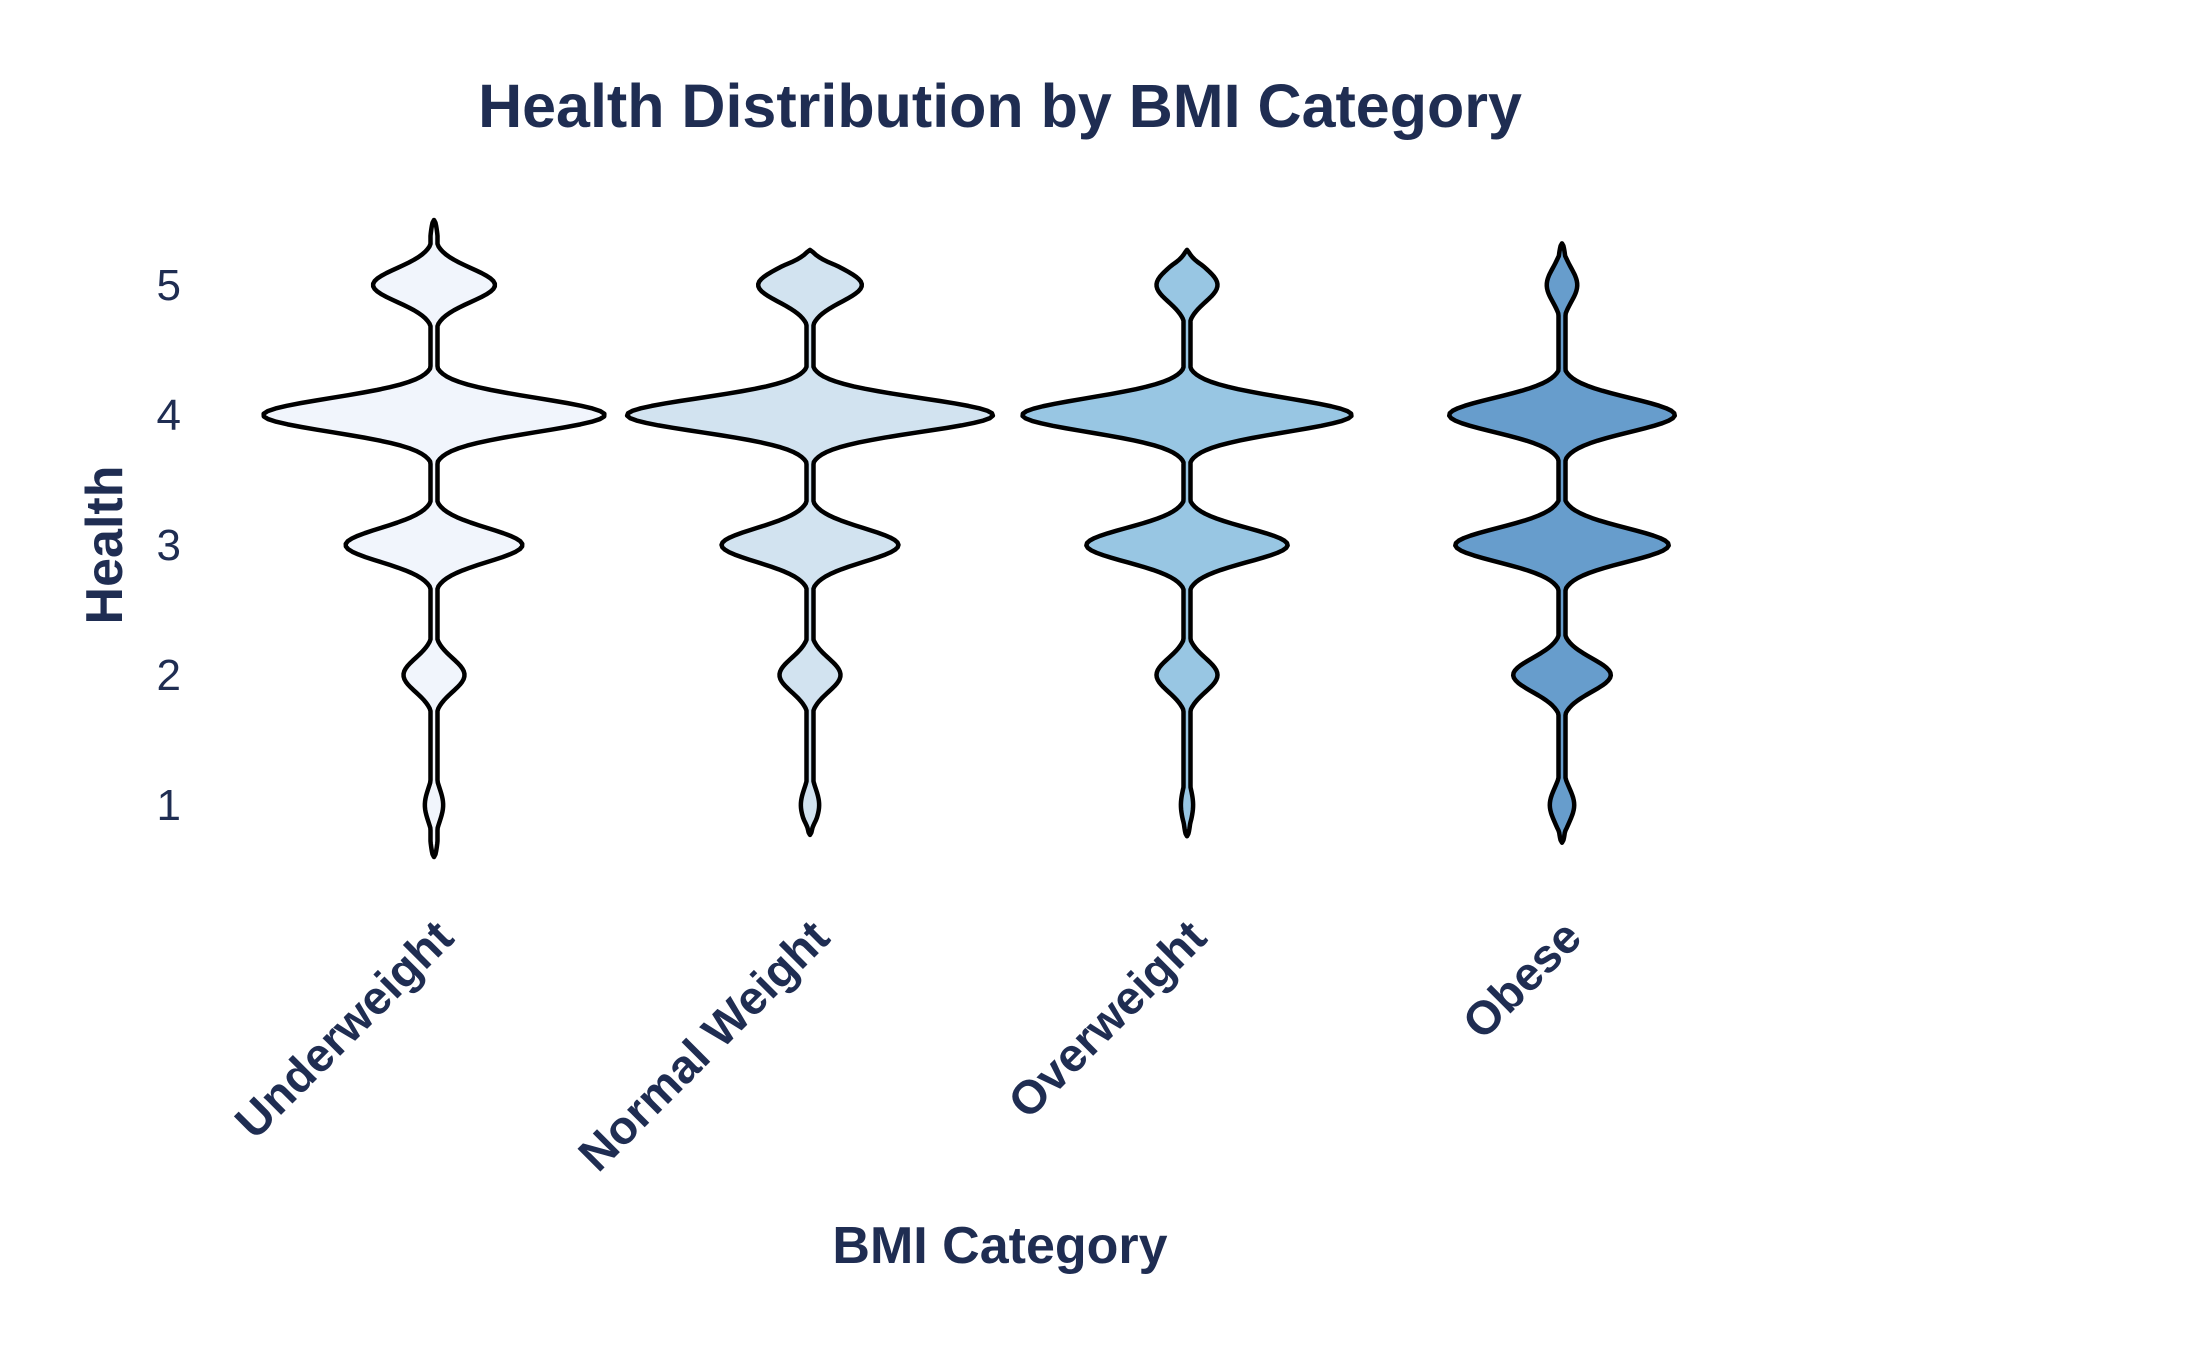 The height and width of the screenshot is (1351, 2187). What do you see at coordinates (1107, 1018) in the screenshot?
I see `x-tick-label-overweight: Overweight` at bounding box center [1107, 1018].